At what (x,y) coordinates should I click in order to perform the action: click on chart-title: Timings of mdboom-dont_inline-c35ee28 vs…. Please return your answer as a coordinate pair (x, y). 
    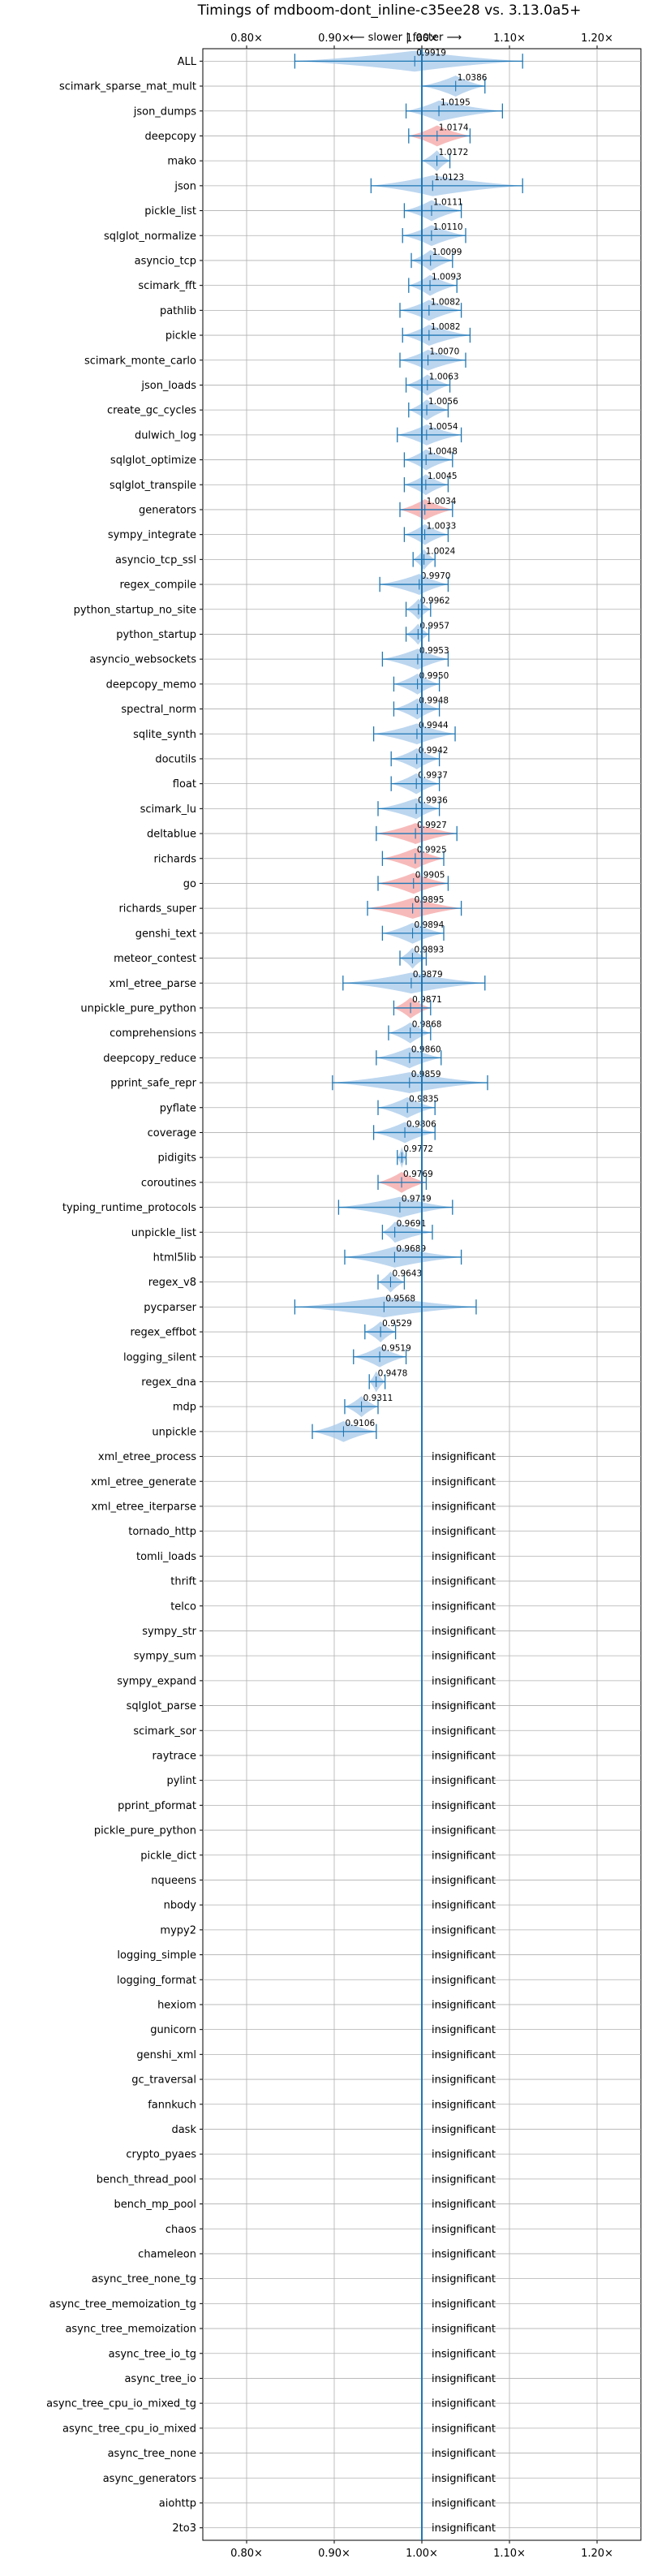
    Looking at the image, I should click on (389, 10).